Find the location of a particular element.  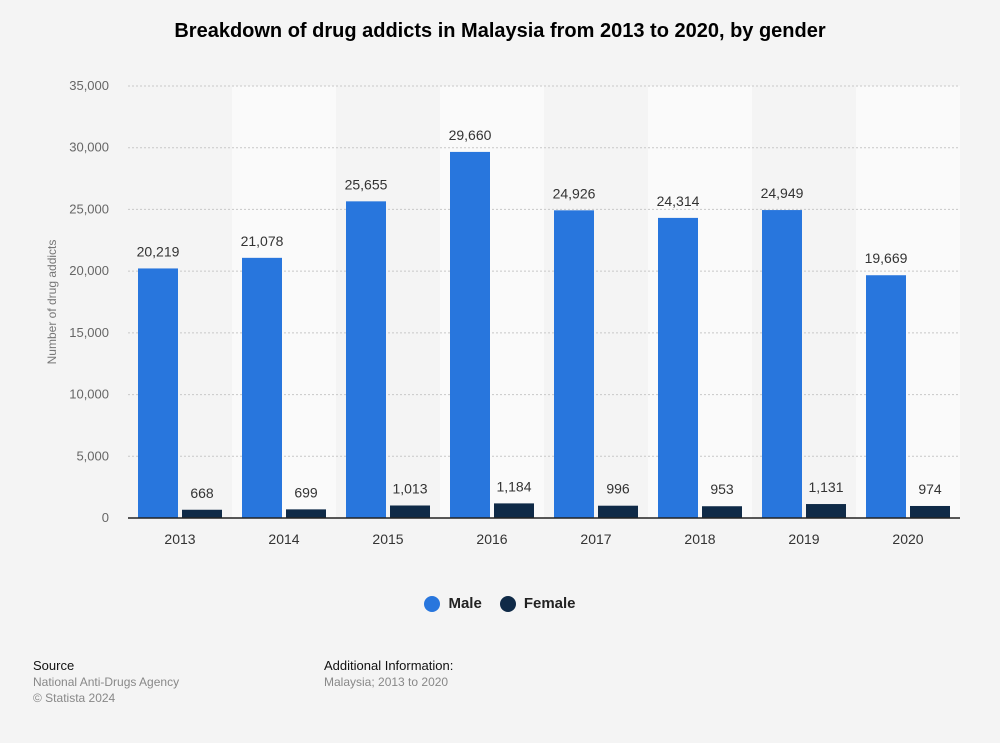

legend: Male Female is located at coordinates (500, 603).